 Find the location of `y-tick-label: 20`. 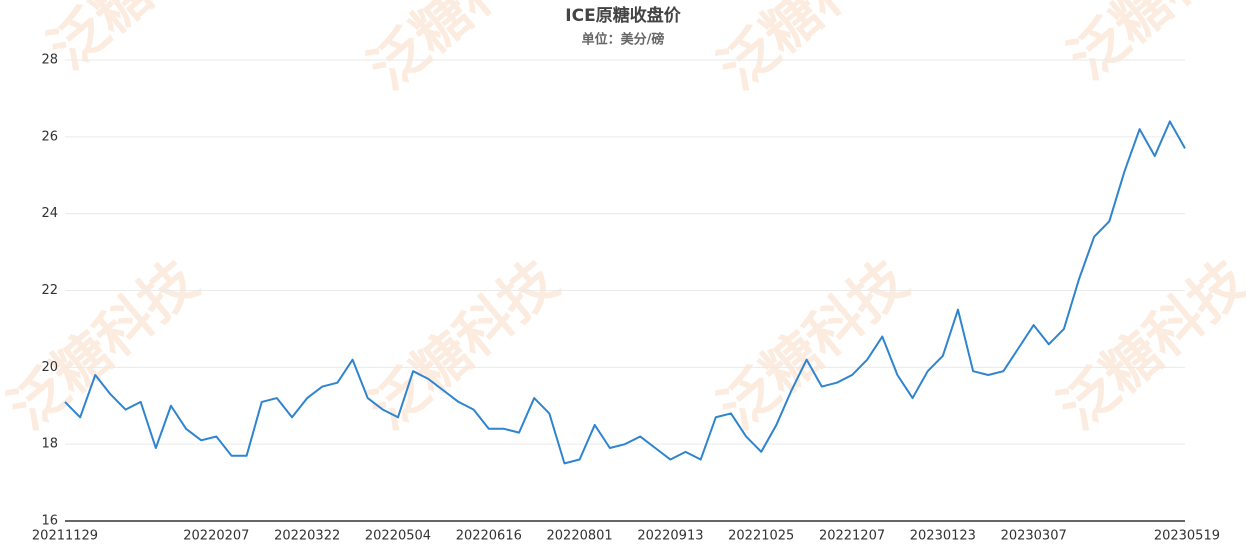

y-tick-label: 20 is located at coordinates (49, 367).